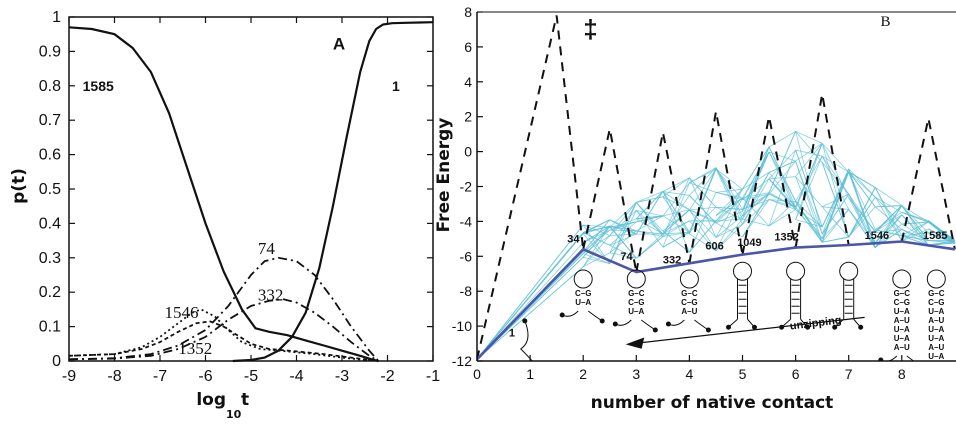 The image size is (956, 431). I want to click on x-tick-label-b: 8, so click(902, 374).